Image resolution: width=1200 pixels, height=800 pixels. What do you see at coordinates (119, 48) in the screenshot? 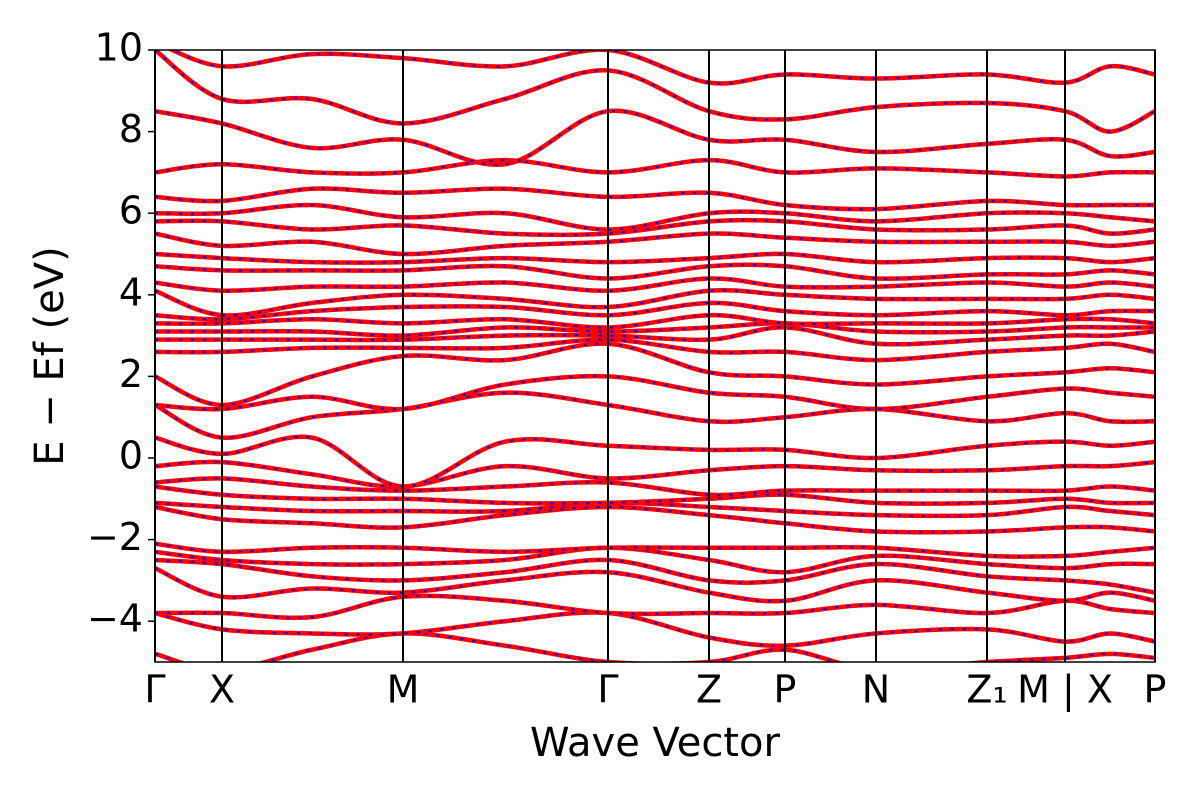
I see `y-tick-label: 10` at bounding box center [119, 48].